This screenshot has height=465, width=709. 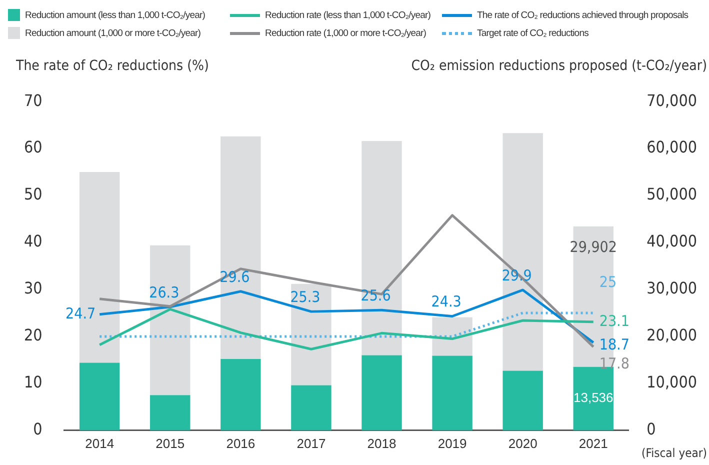 I want to click on legend-label: Reduction rate (1,000 or more t-CO₂/year), so click(x=345, y=33).